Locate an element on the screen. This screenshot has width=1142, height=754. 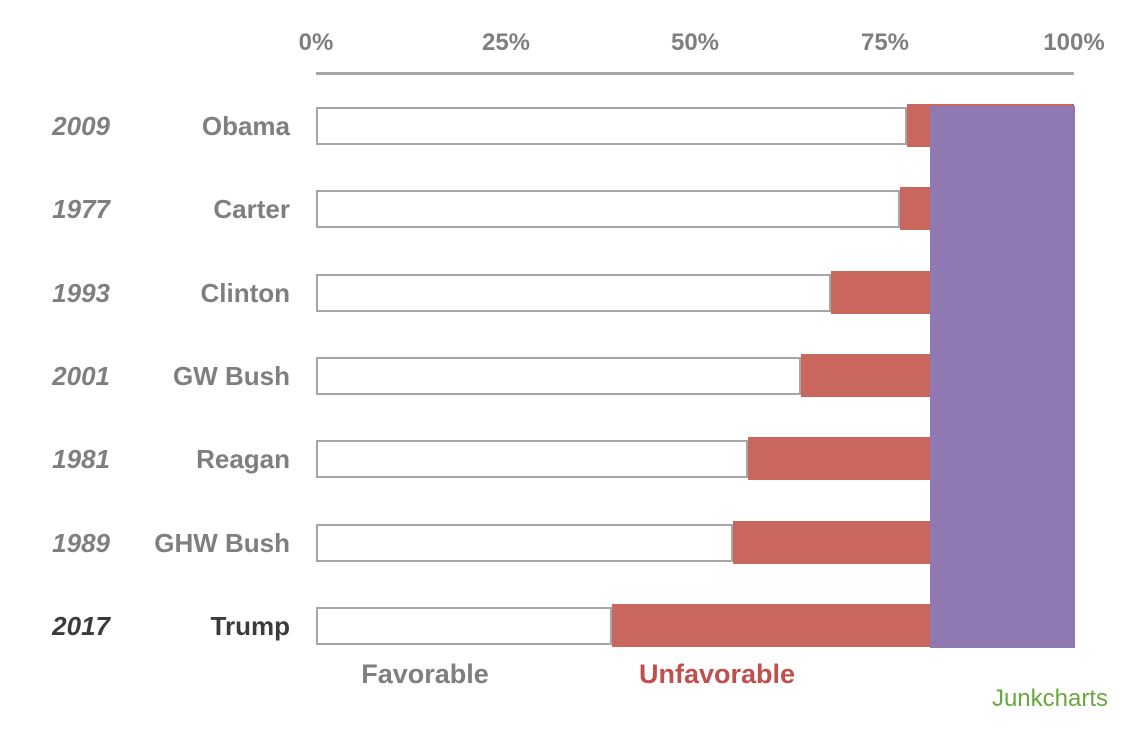
x-axis-tick-label: 100% is located at coordinates (1074, 42).